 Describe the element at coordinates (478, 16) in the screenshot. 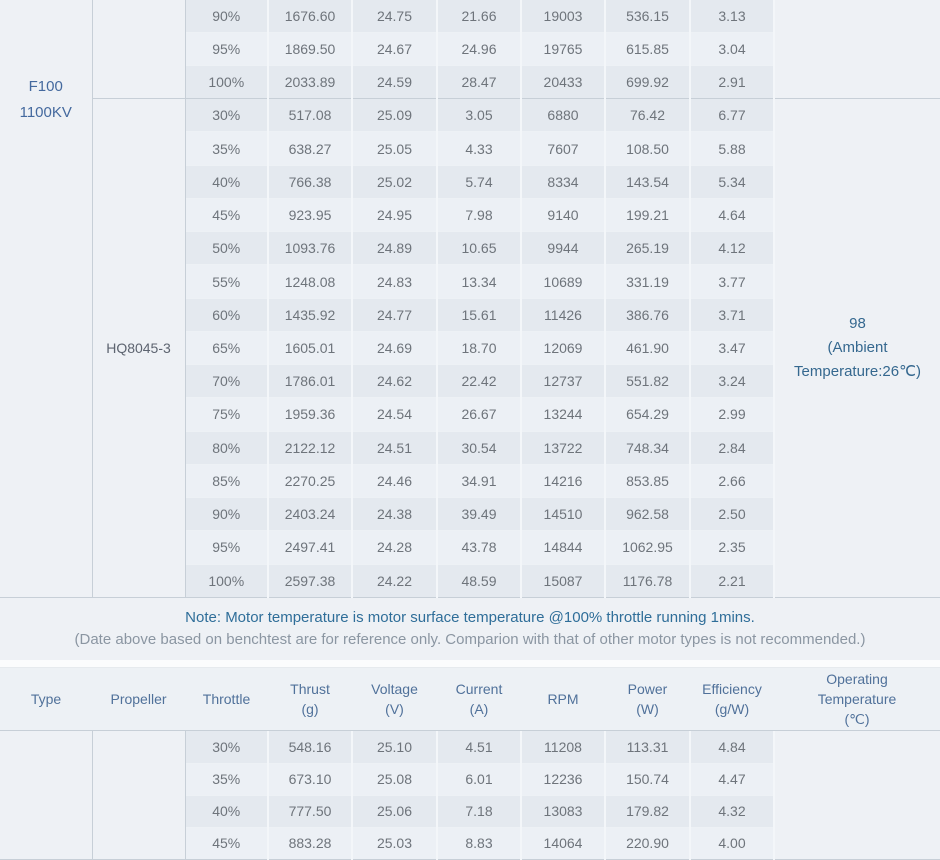

I see `current-cell: 21.66` at that location.